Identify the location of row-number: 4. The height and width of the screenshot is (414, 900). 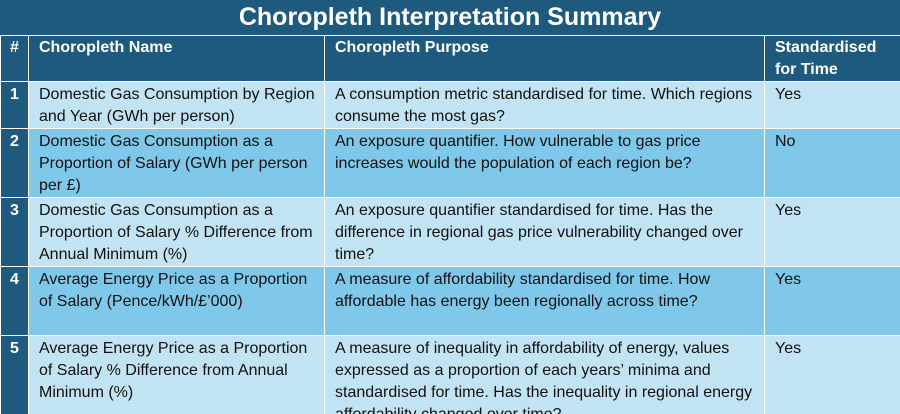
(14, 301).